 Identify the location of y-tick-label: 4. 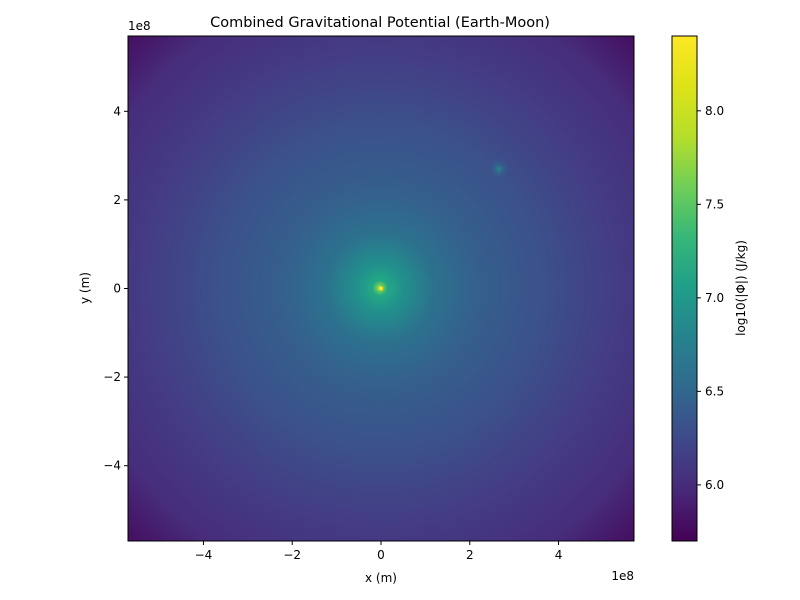
(117, 111).